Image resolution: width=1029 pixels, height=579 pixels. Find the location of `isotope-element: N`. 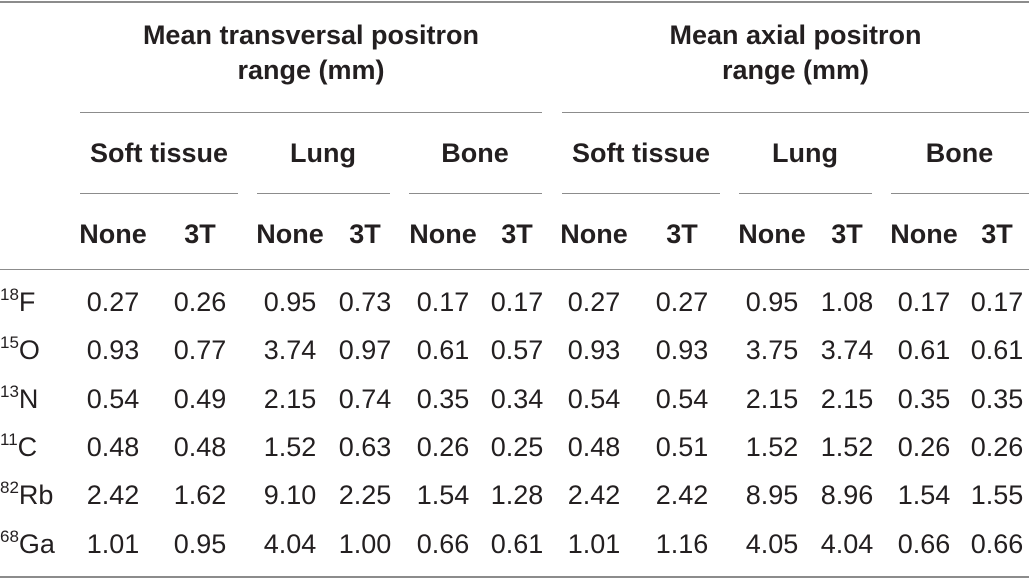

isotope-element: N is located at coordinates (28, 399).